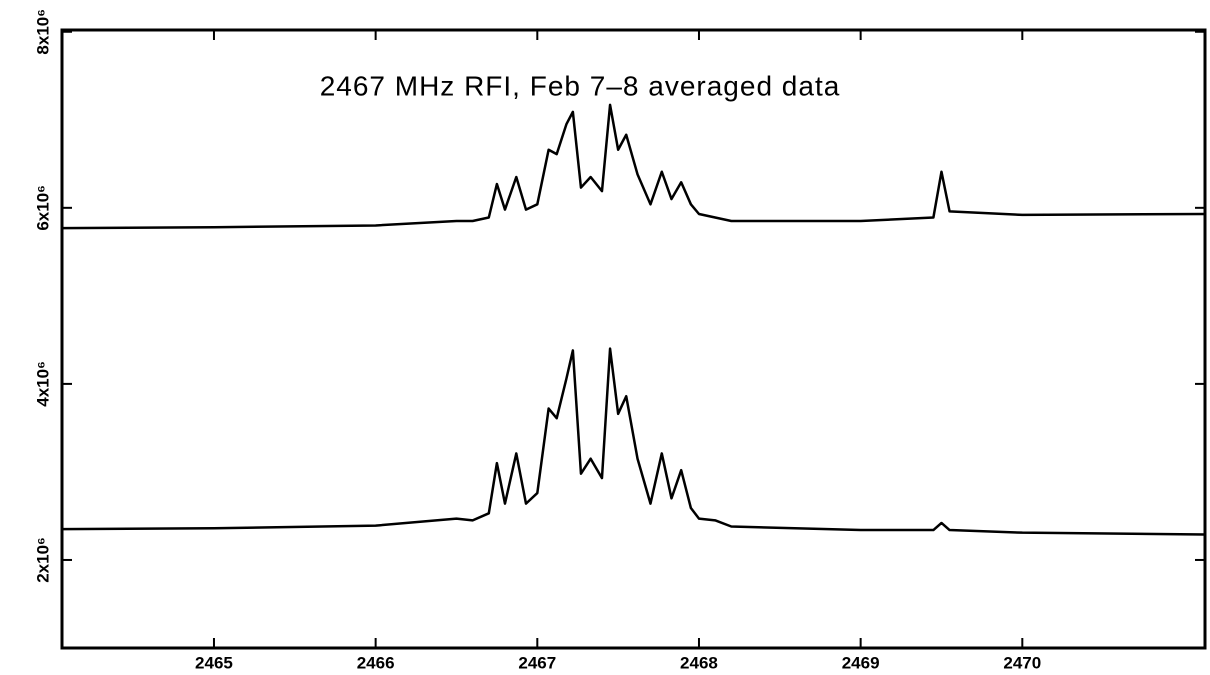  Describe the element at coordinates (699, 662) in the screenshot. I see `x-tick-label: 2468` at that location.